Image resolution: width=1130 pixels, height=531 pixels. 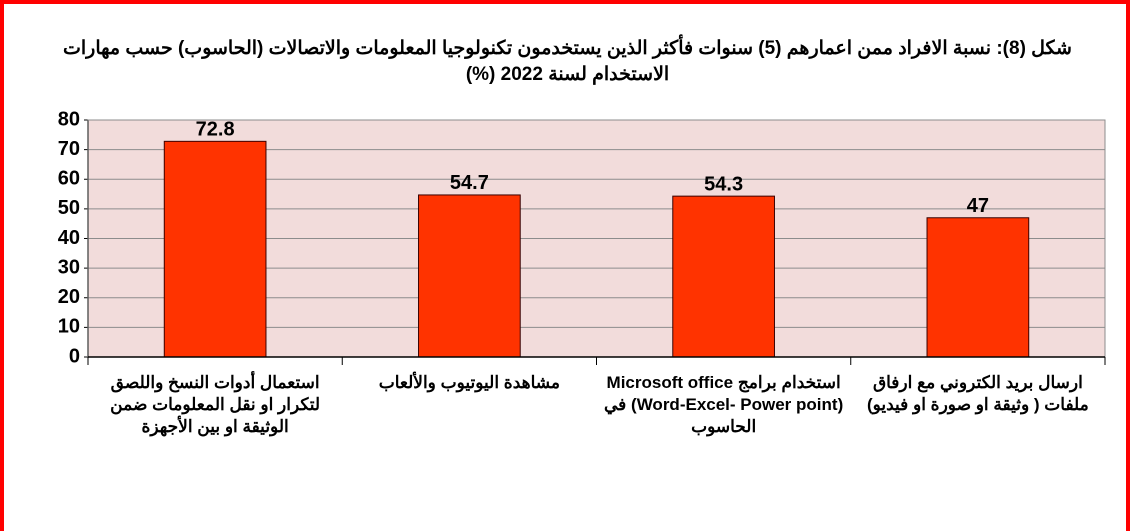 What do you see at coordinates (723, 184) in the screenshot?
I see `data-label: 54.3` at bounding box center [723, 184].